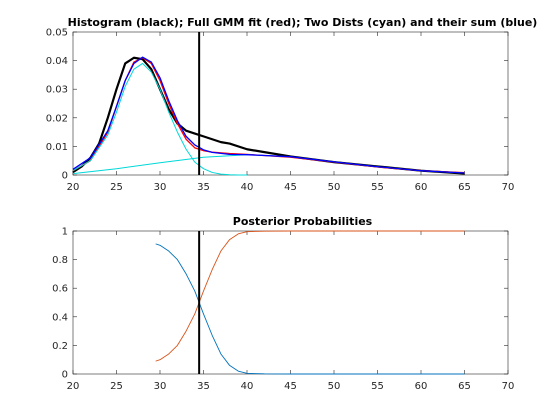 The width and height of the screenshot is (560, 420). I want to click on y-tick-label: 1, so click(65, 232).